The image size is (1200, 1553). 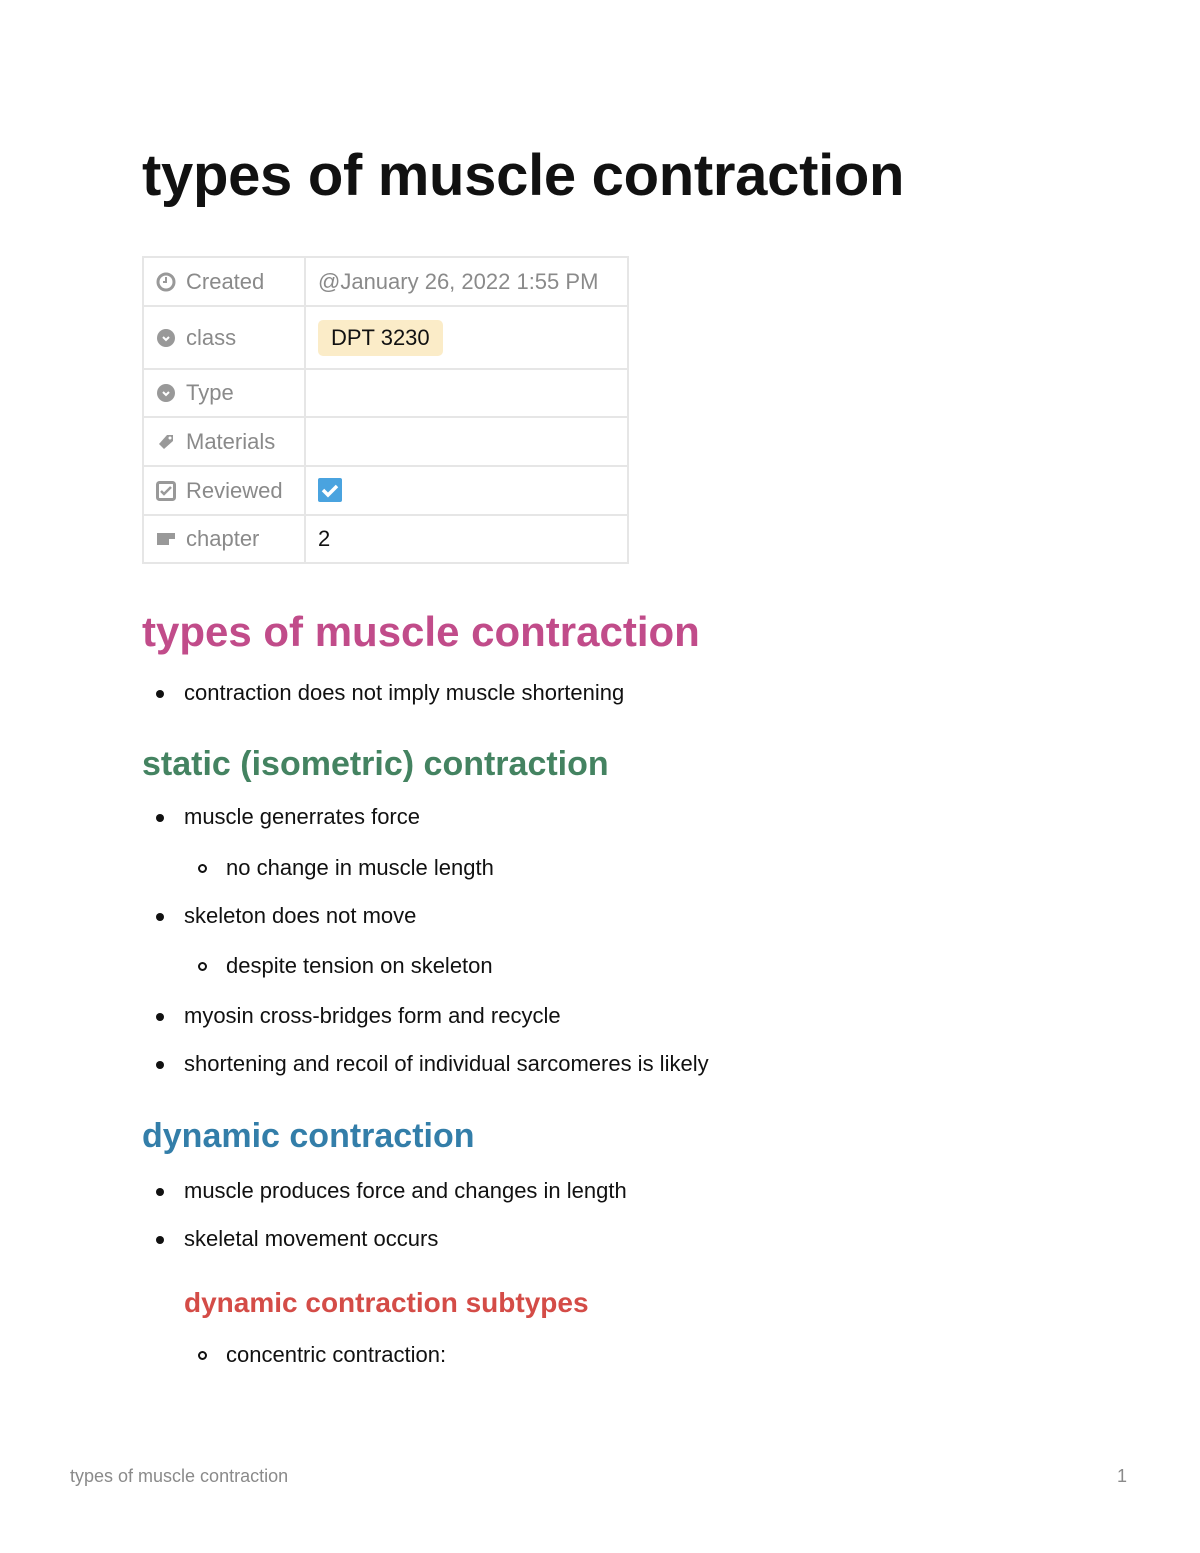 I want to click on list-item: skeletal movement occurs, so click(x=297, y=1238).